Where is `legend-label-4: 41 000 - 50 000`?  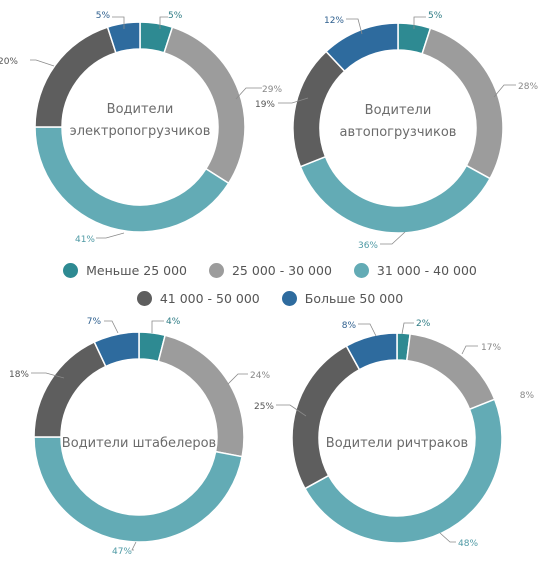 legend-label-4: 41 000 - 50 000 is located at coordinates (209, 298).